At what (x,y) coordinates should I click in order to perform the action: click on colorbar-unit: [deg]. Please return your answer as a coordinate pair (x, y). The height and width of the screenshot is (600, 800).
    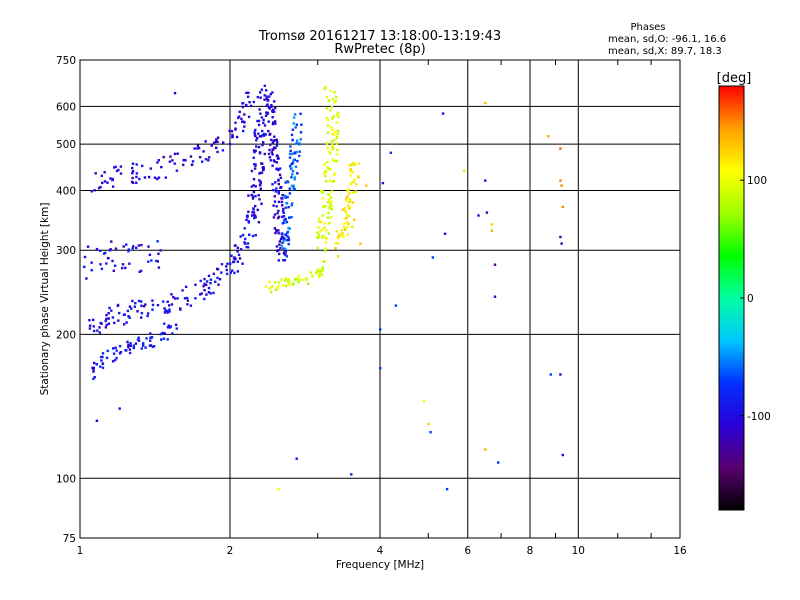
    Looking at the image, I should click on (734, 78).